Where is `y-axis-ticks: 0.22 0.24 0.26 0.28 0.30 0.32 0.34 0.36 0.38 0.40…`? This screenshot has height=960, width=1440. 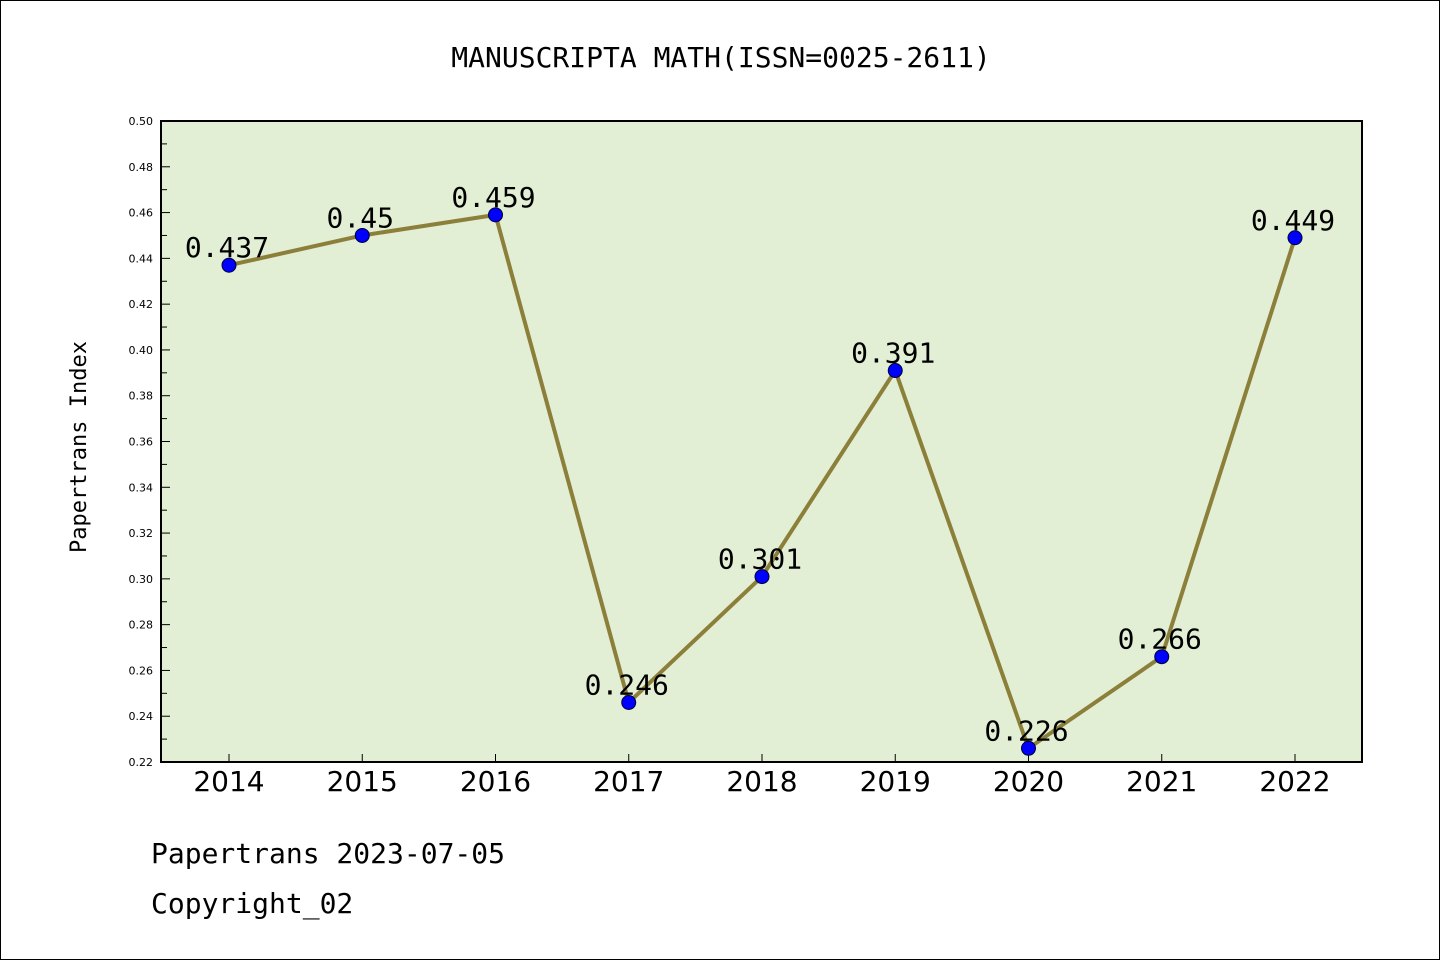 y-axis-ticks: 0.22 0.24 0.26 0.28 0.30 0.32 0.34 0.36 0.38 0.40… is located at coordinates (149, 442).